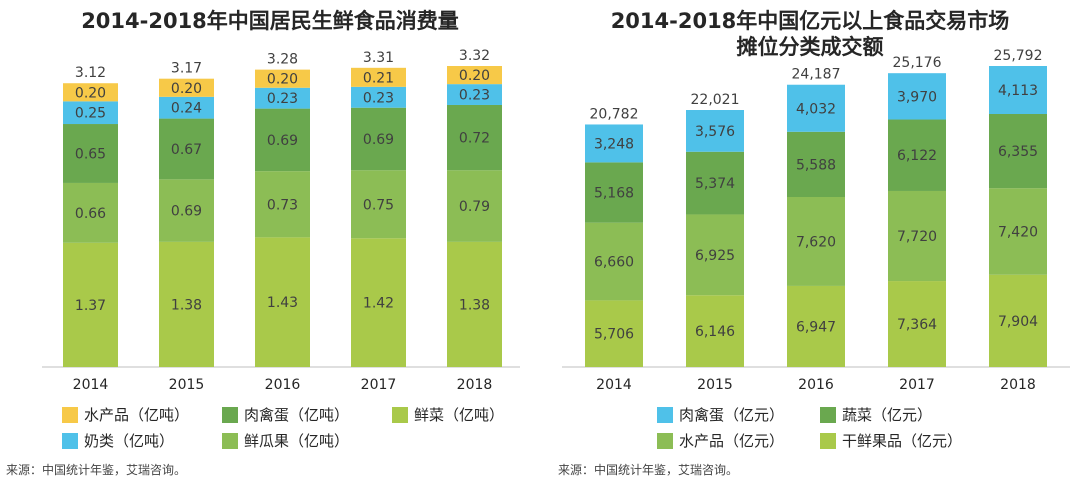  I want to click on total-label: 3.32, so click(474, 56).